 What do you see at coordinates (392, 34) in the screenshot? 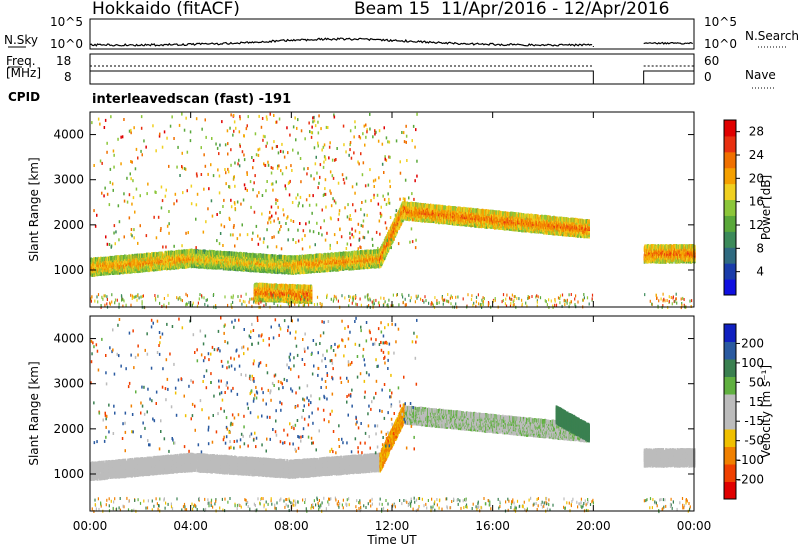
I see `nsky-strip-frame` at bounding box center [392, 34].